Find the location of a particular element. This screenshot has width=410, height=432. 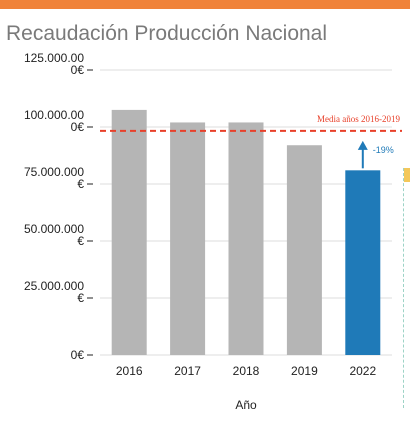

x-tick-label-2022: 2022 is located at coordinates (362, 371).